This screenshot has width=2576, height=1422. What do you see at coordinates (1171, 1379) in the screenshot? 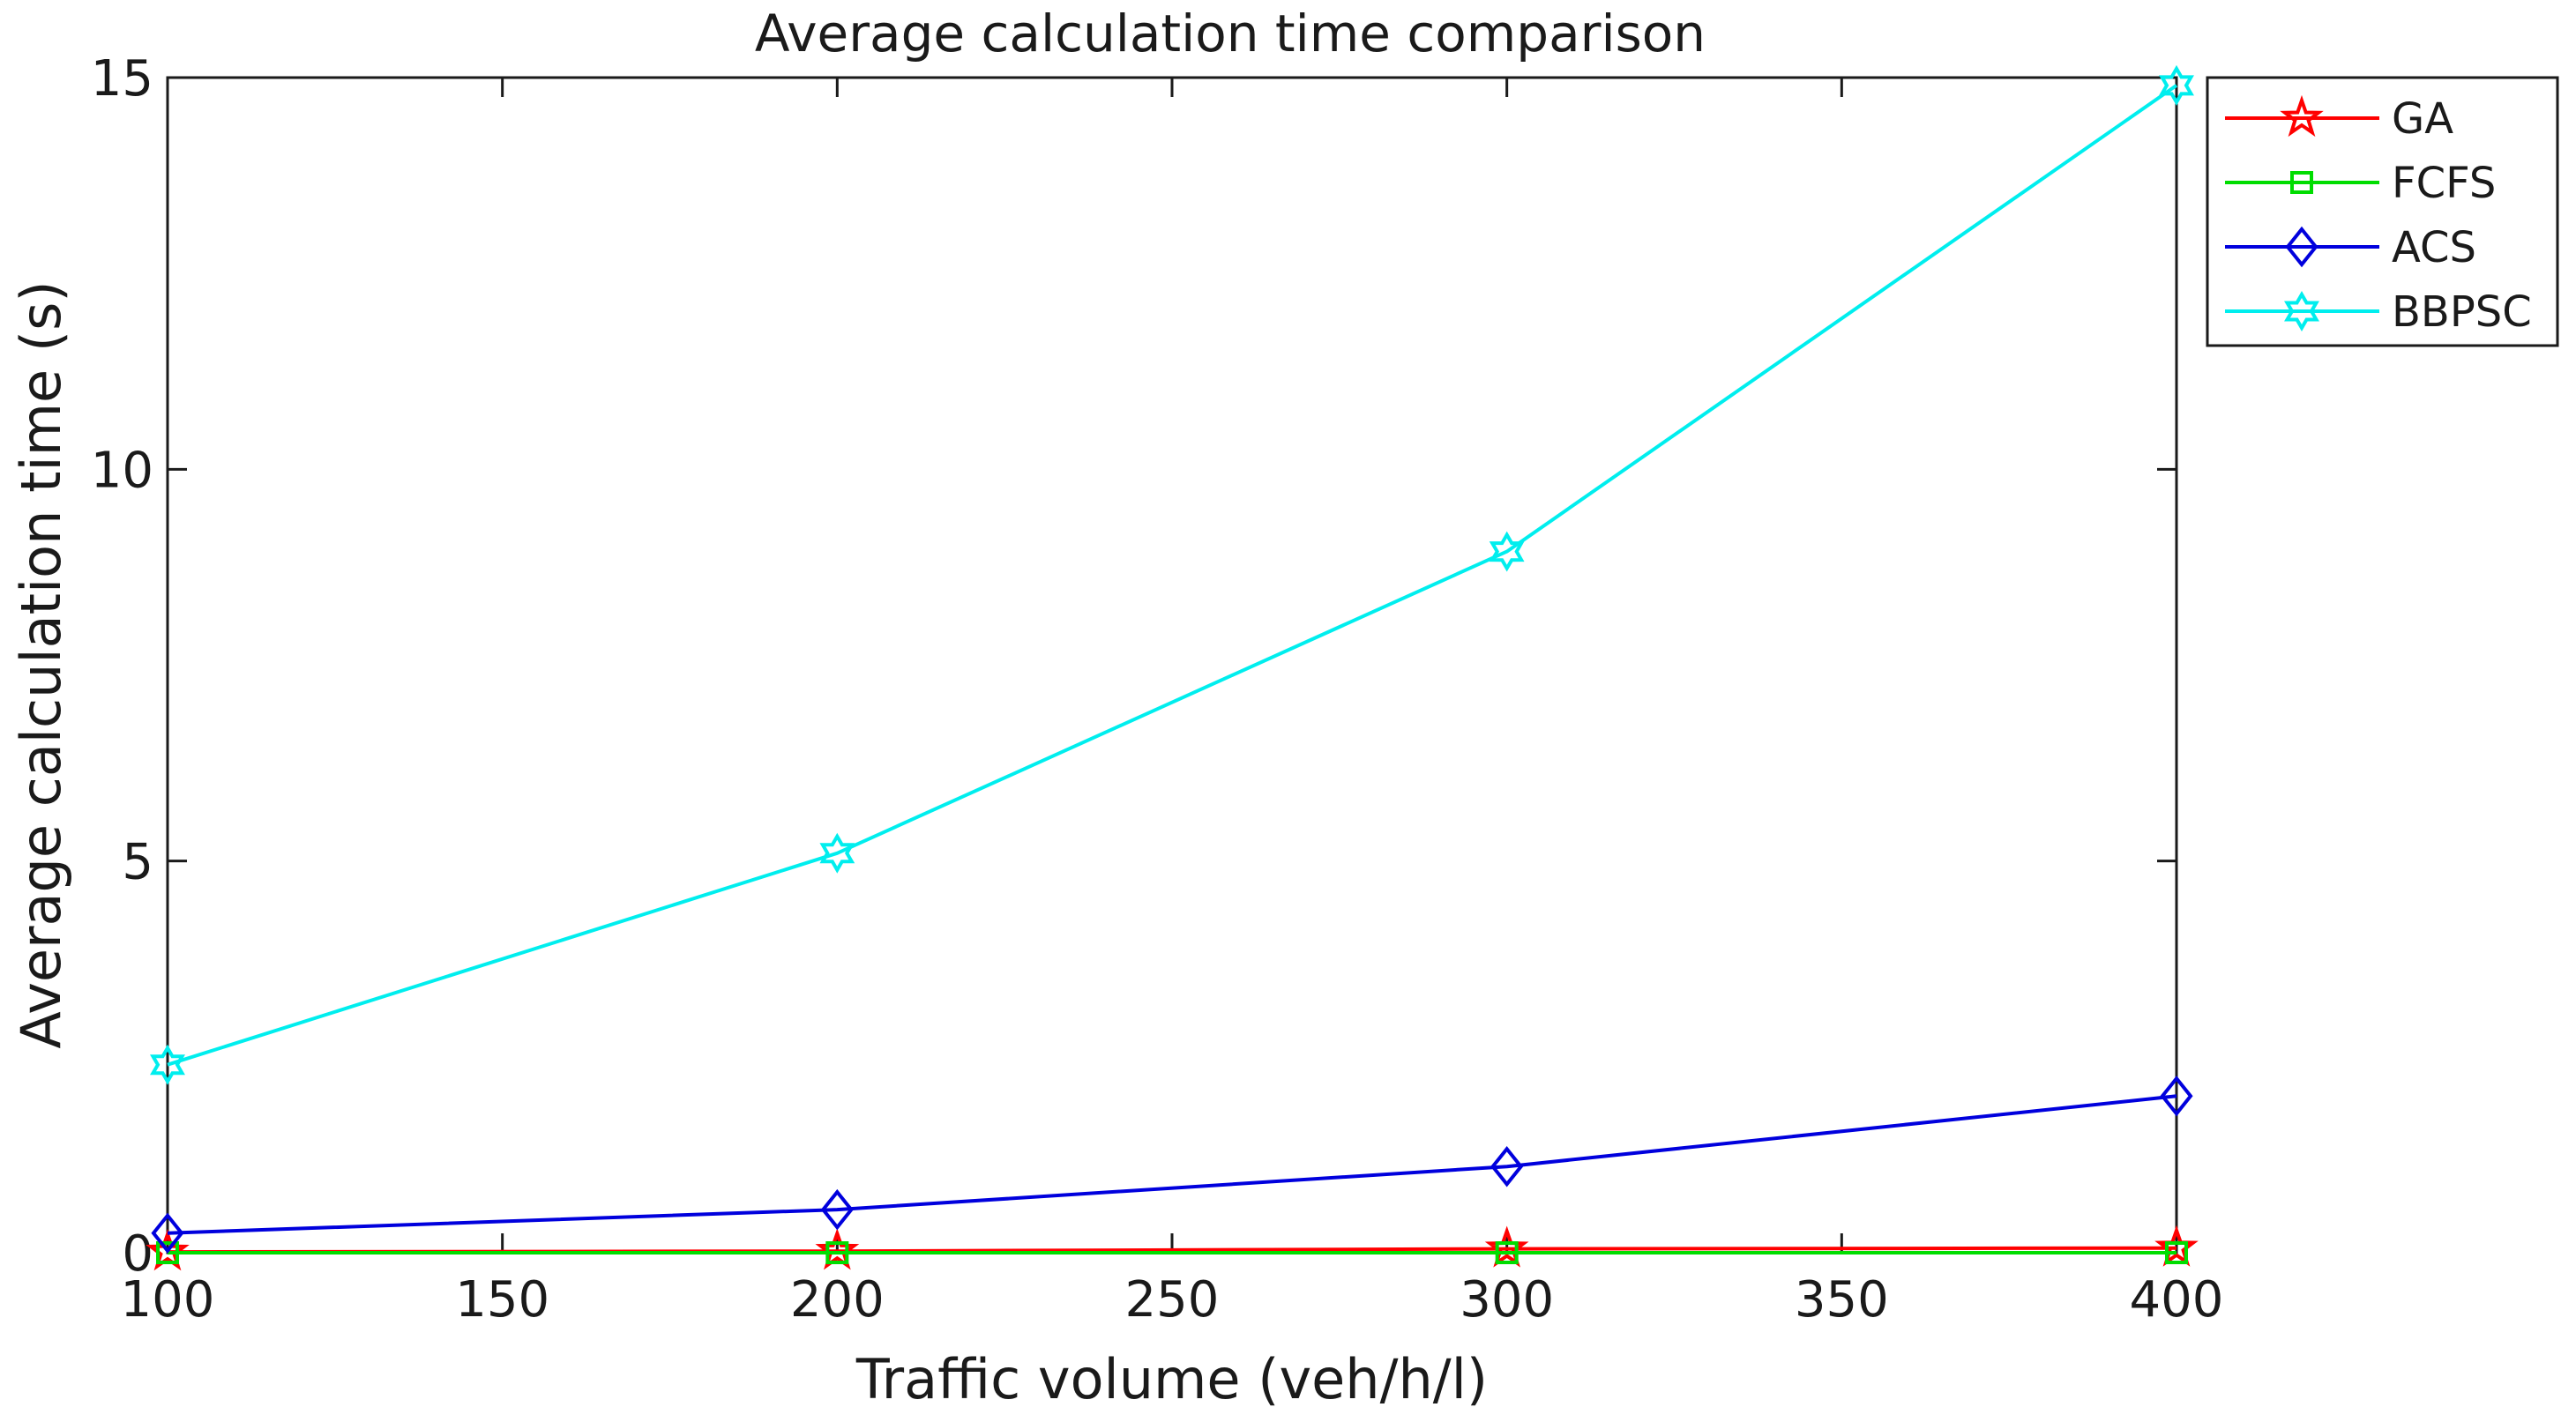
I see `x-axis-label: Traffic volume (veh/h/l)` at bounding box center [1171, 1379].